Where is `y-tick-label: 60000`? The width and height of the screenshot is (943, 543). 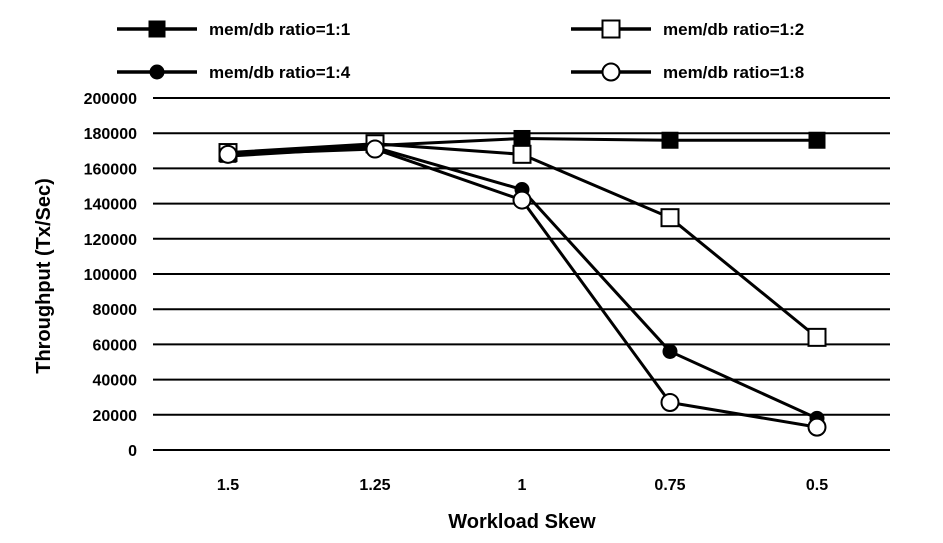
y-tick-label: 60000 is located at coordinates (115, 345).